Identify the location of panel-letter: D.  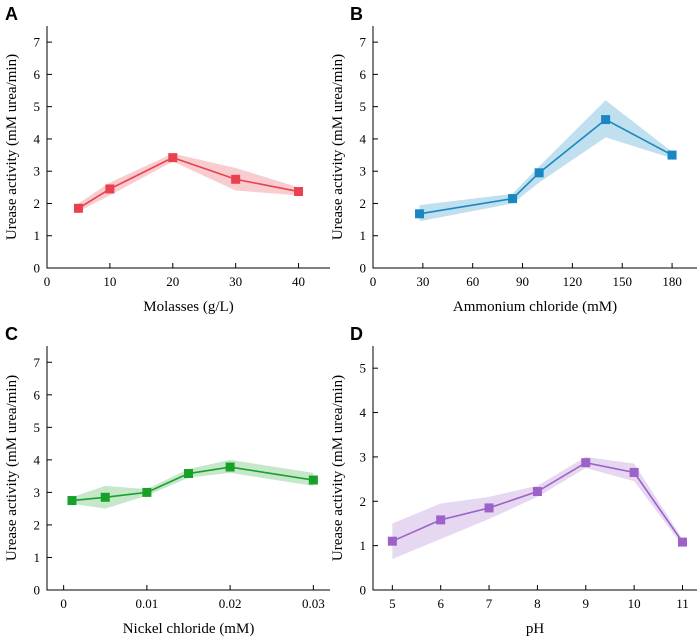
(356, 334).